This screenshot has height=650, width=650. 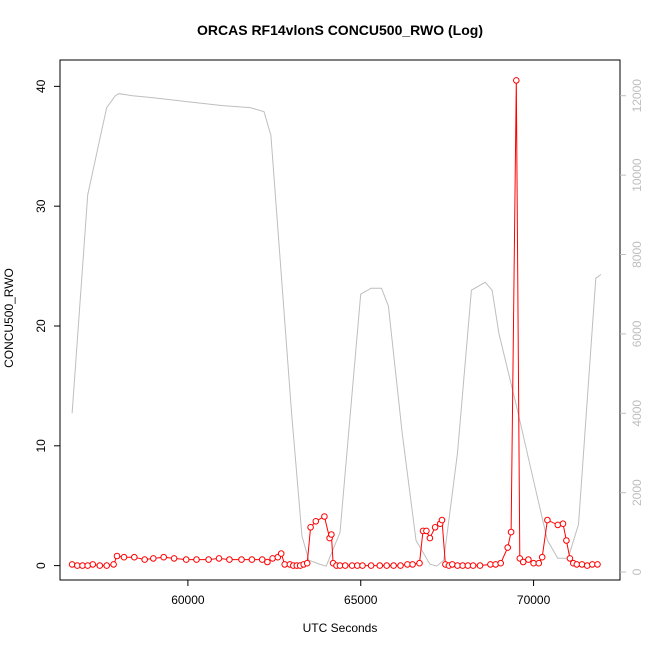 What do you see at coordinates (9, 318) in the screenshot?
I see `y-axis-label: CONCU500_RWO` at bounding box center [9, 318].